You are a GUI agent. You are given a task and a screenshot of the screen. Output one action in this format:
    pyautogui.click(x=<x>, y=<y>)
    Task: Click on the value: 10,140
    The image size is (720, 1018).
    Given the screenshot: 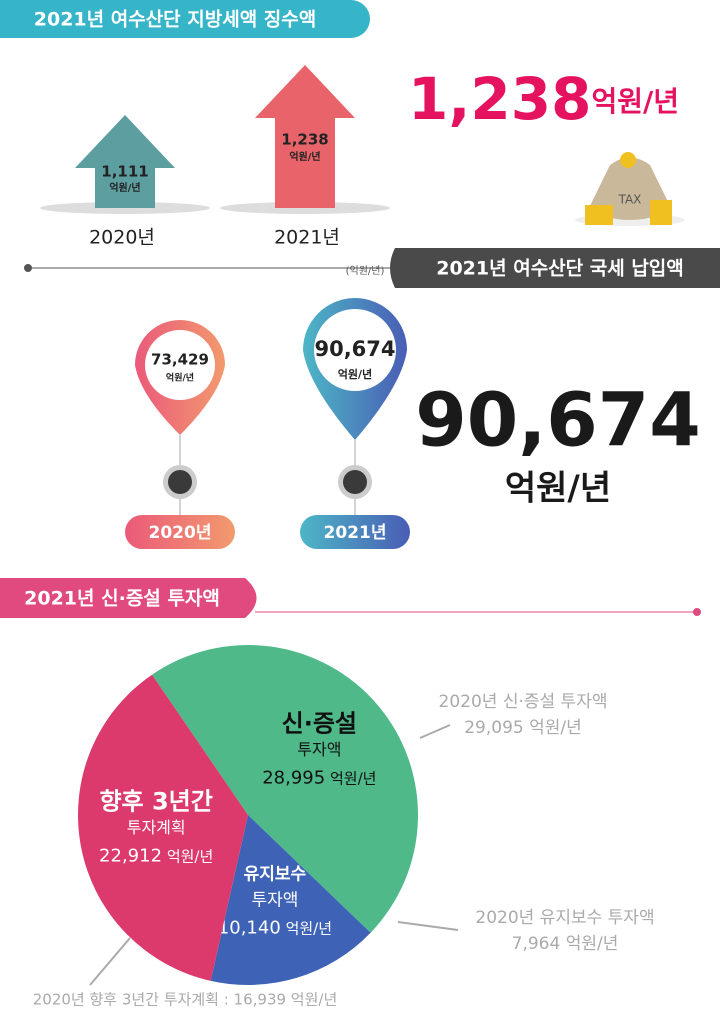 What is the action you would take?
    pyautogui.click(x=249, y=928)
    